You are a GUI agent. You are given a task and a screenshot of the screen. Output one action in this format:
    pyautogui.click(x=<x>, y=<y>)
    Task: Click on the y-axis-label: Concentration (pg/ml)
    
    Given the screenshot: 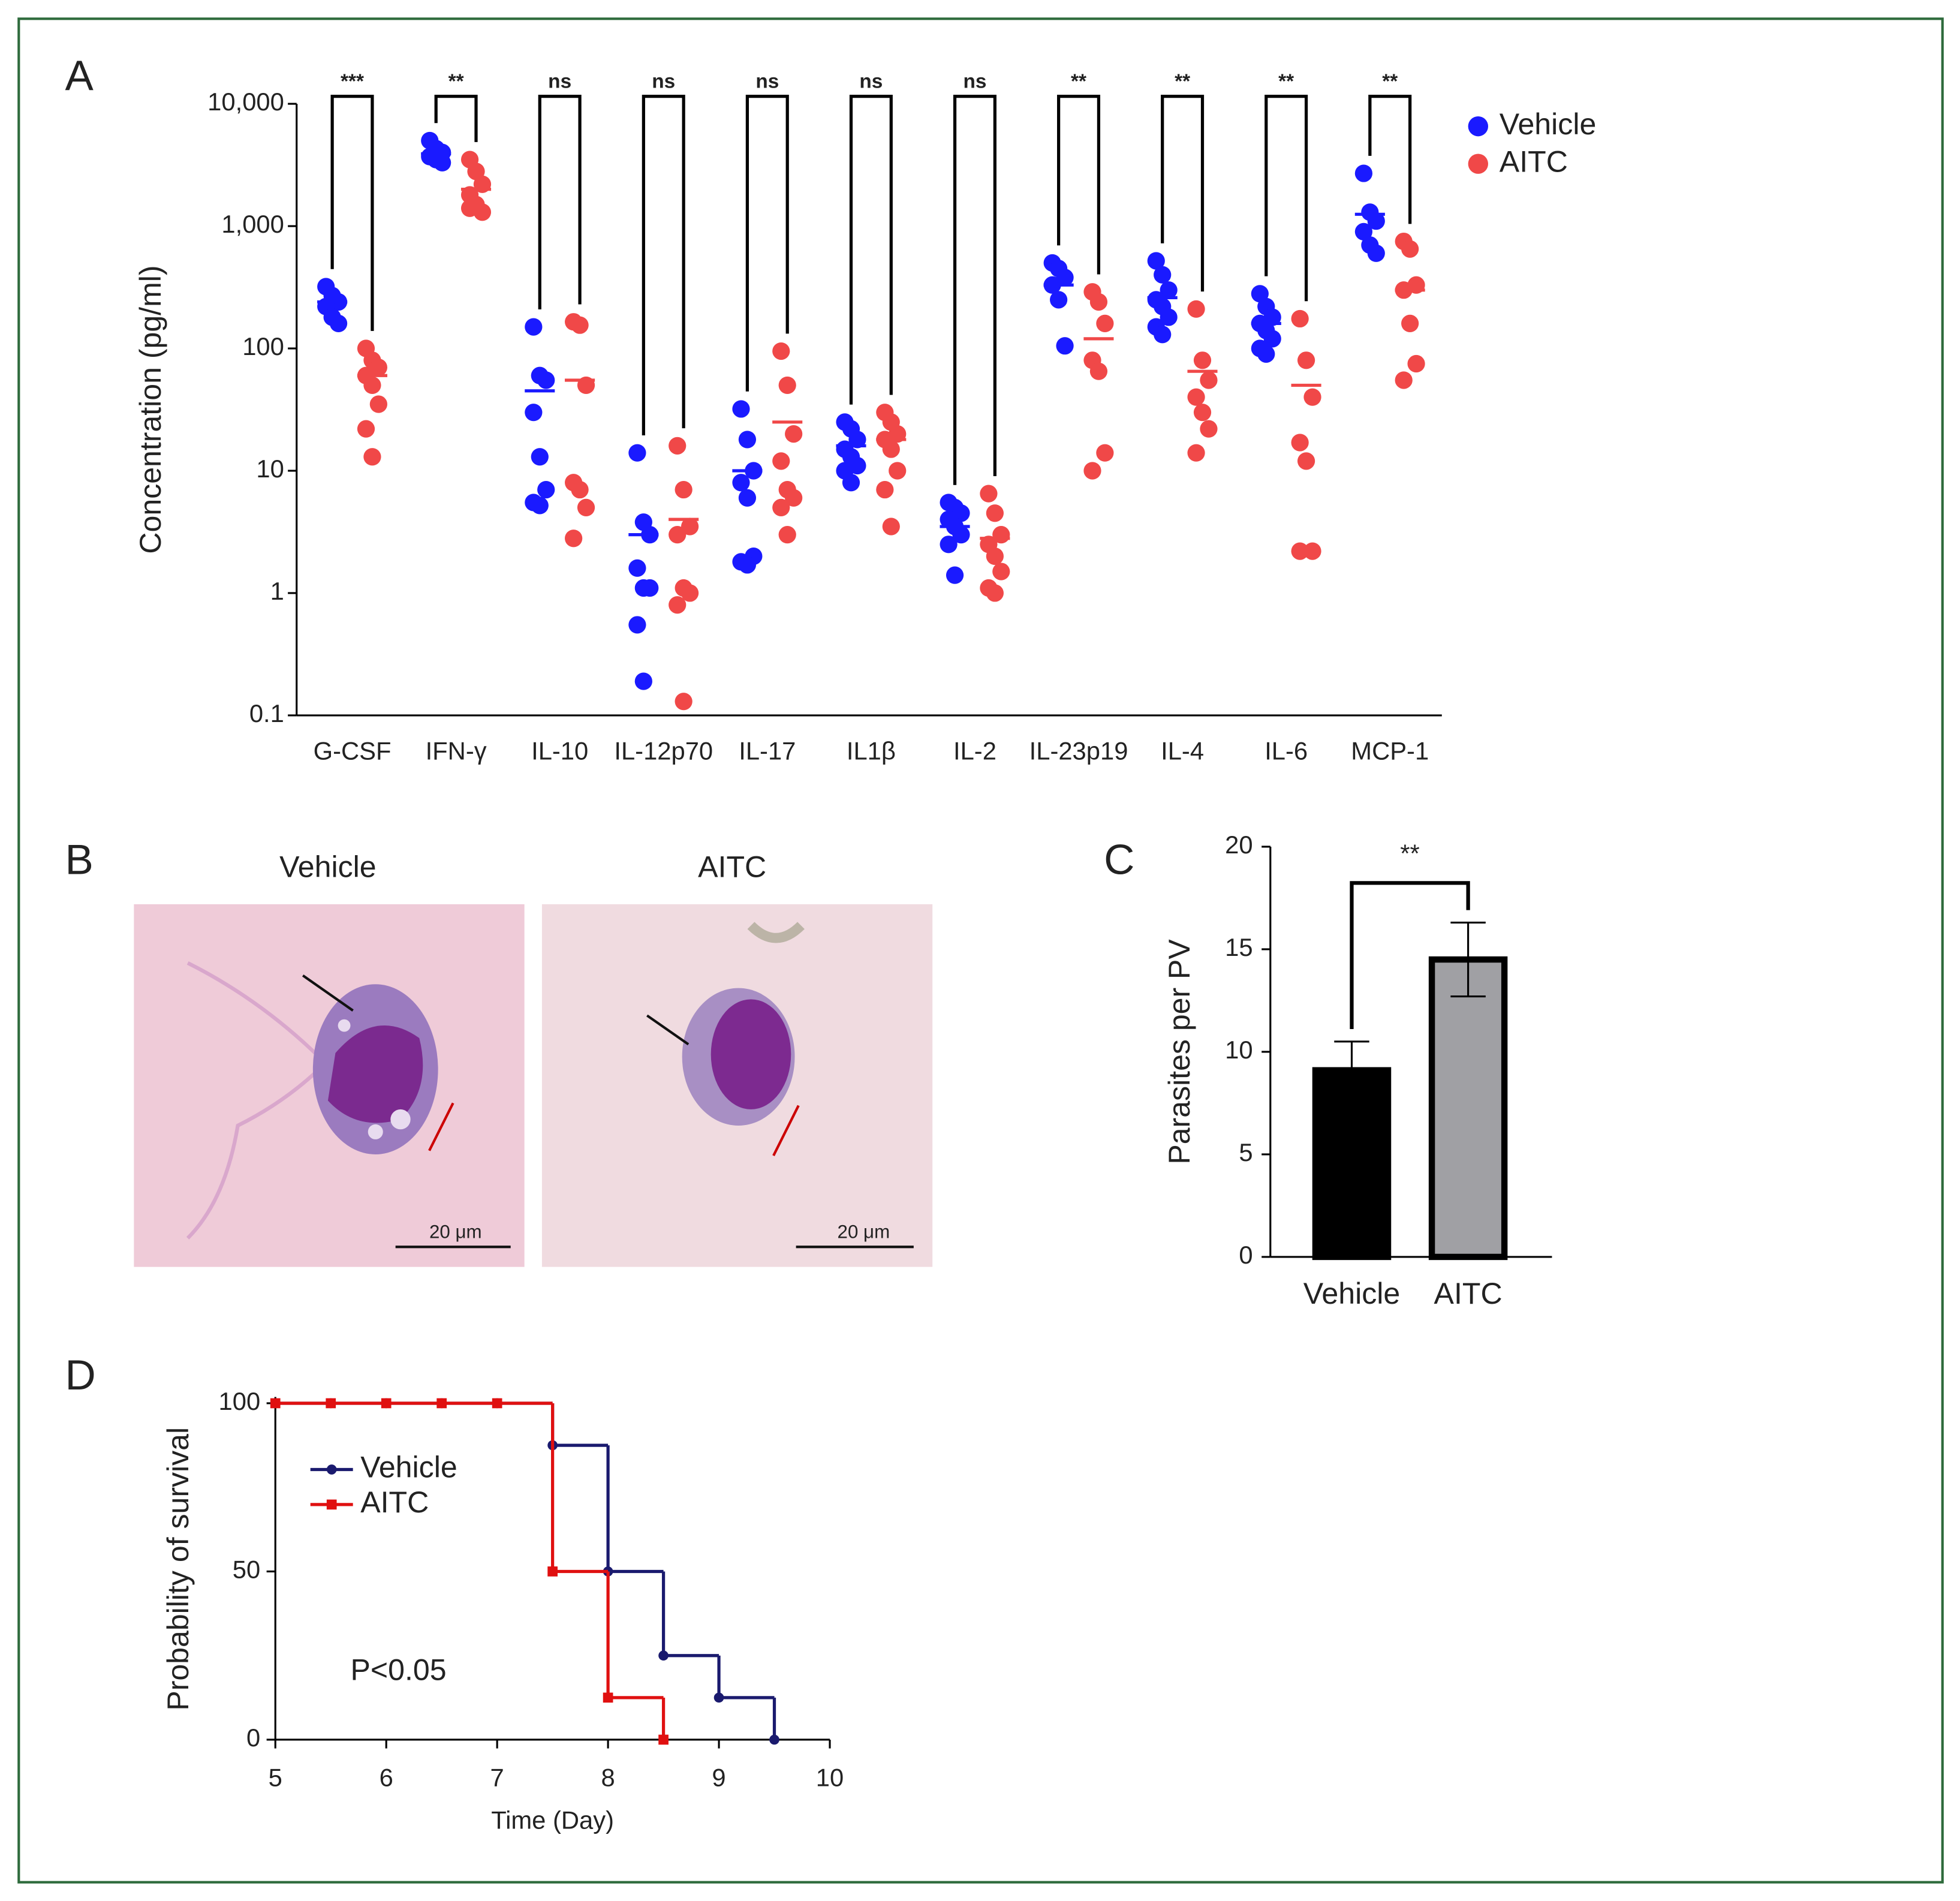 What is the action you would take?
    pyautogui.click(x=150, y=409)
    